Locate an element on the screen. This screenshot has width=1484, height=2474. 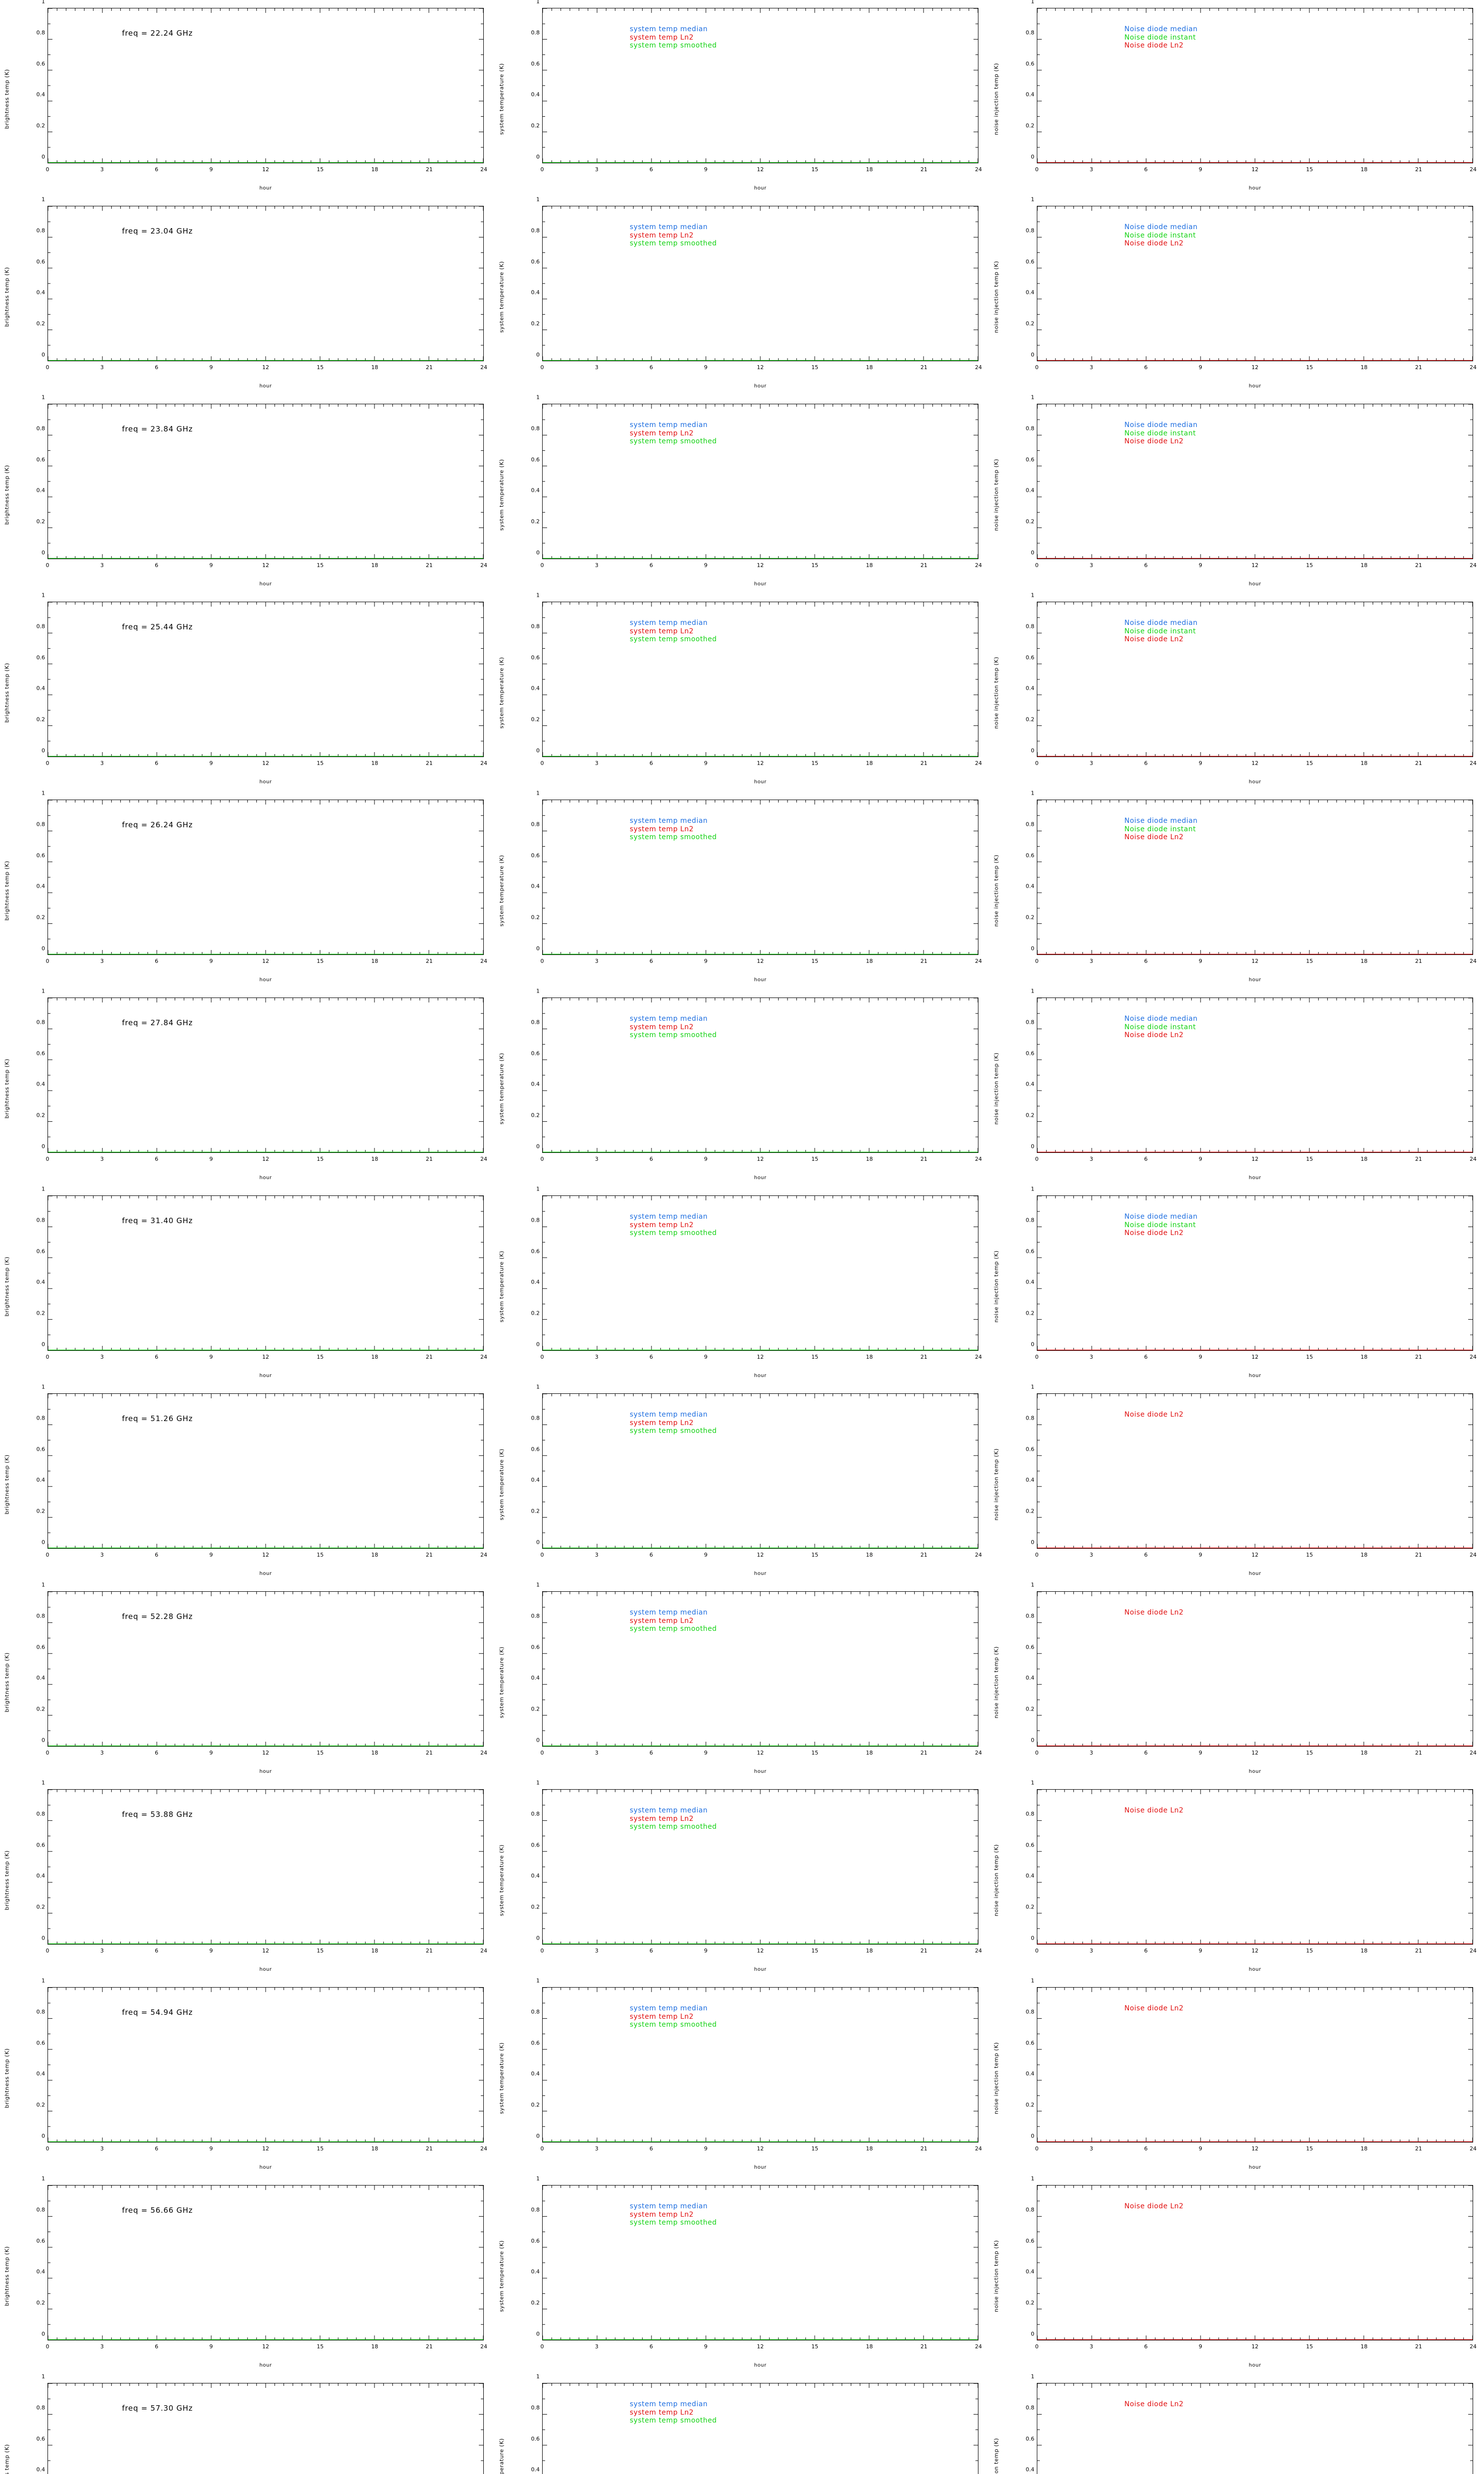
legend-item: Noise diode median is located at coordinates (1161, 30).